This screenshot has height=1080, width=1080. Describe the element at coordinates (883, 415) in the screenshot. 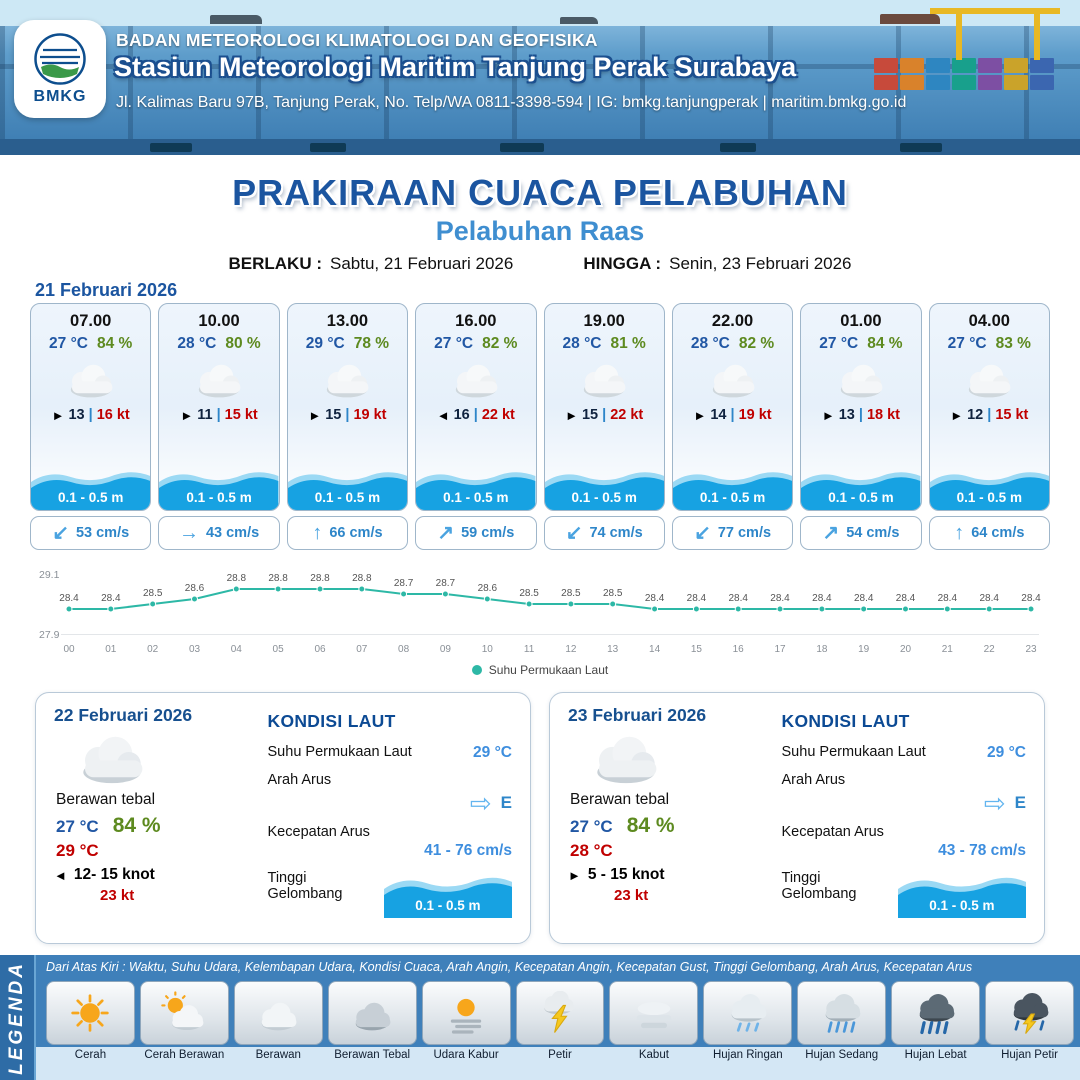

I see `gust-speed-value: 18 kt` at that location.